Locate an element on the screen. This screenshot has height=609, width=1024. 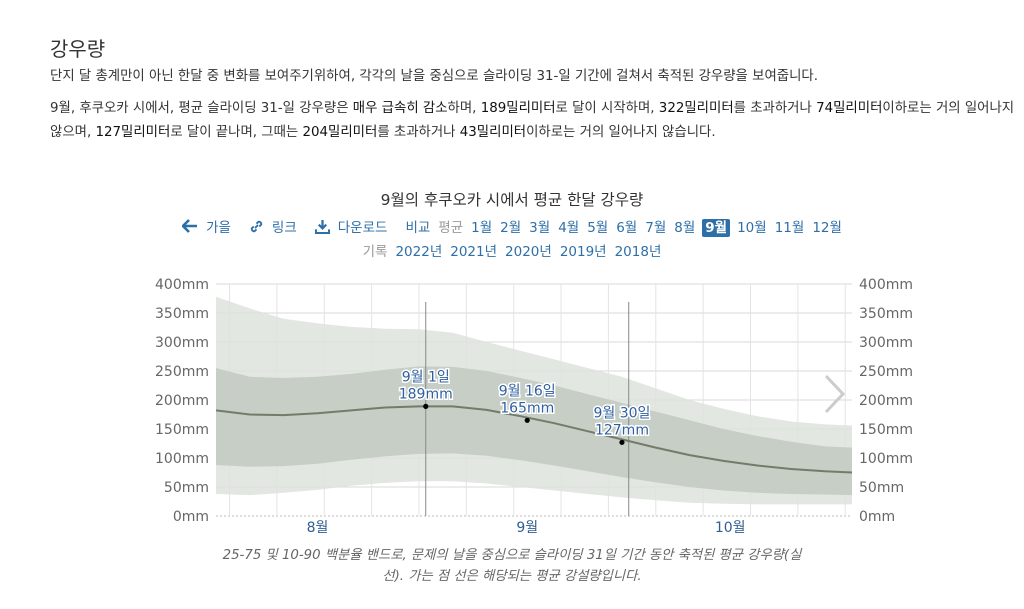
download-label: 다운로드 is located at coordinates (362, 228).